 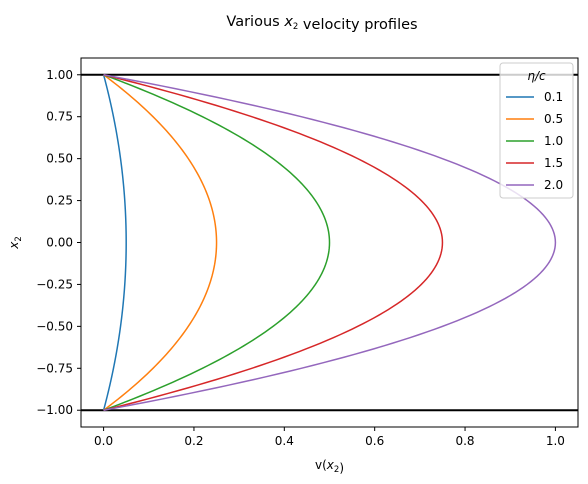 I want to click on x-tick-label: 0.2, so click(x=193, y=441).